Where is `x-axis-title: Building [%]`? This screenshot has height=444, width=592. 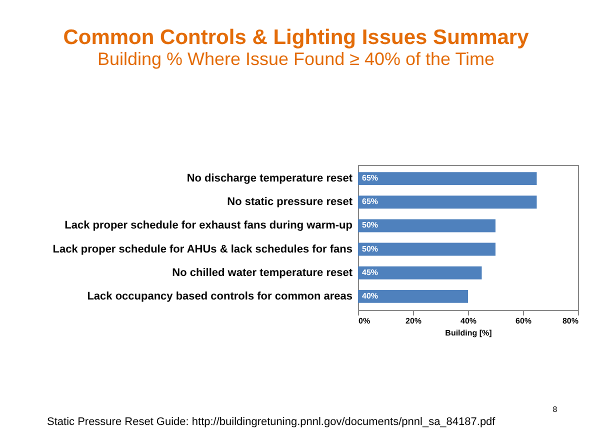 x-axis-title: Building [%] is located at coordinates (468, 333).